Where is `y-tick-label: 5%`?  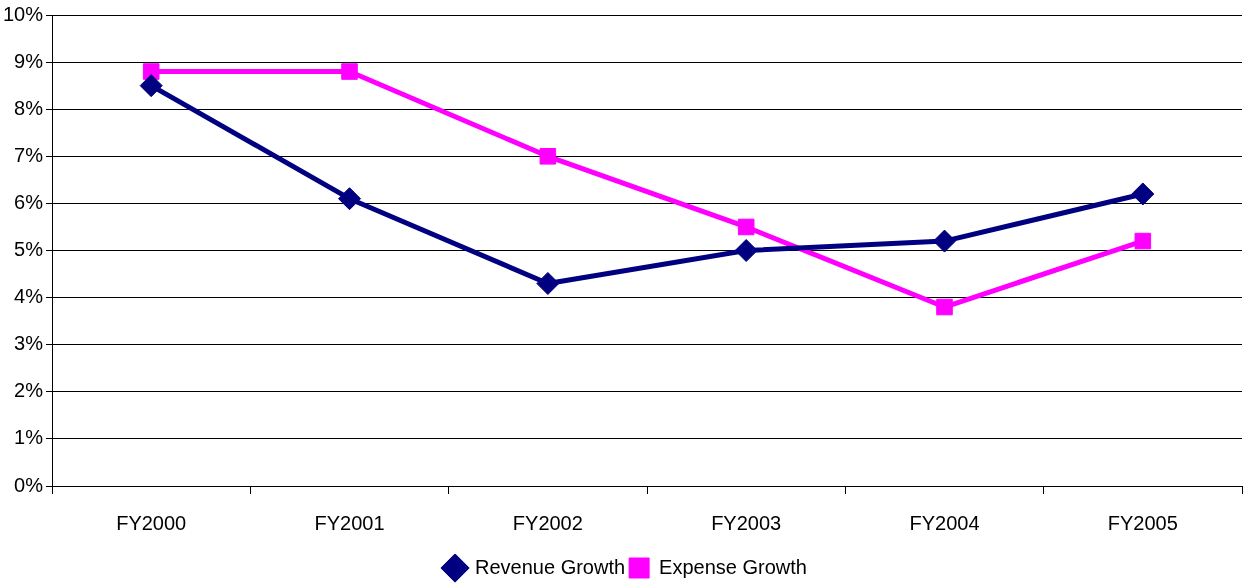 y-tick-label: 5% is located at coordinates (29, 249).